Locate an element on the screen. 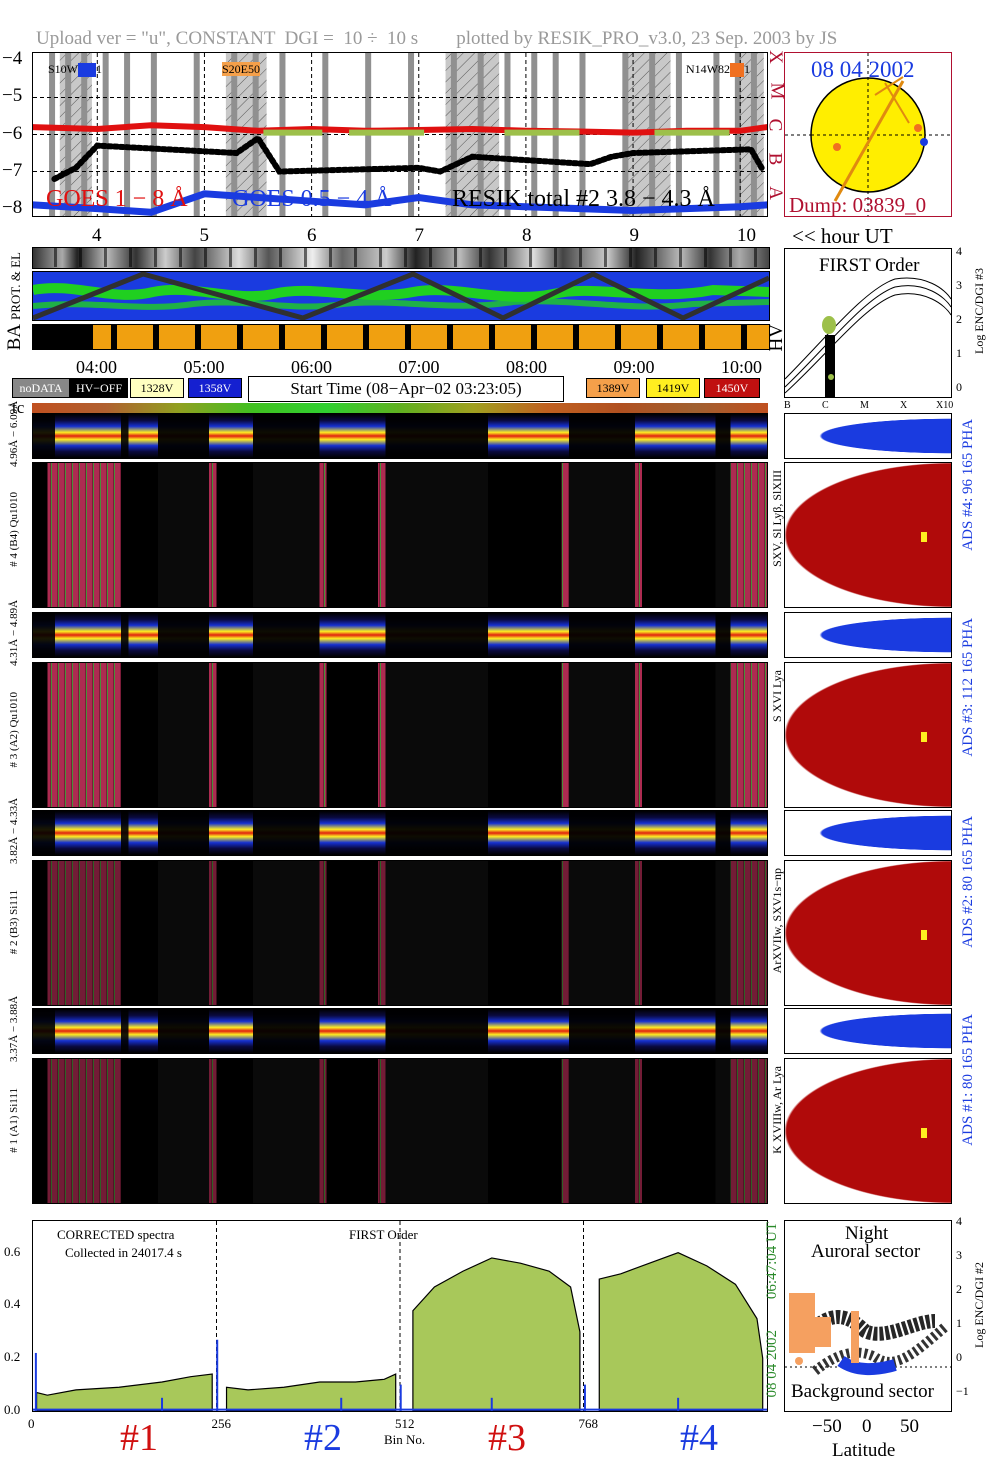 This screenshot has width=1004, height=1477. goes-class-label: X is located at coordinates (775, 57).